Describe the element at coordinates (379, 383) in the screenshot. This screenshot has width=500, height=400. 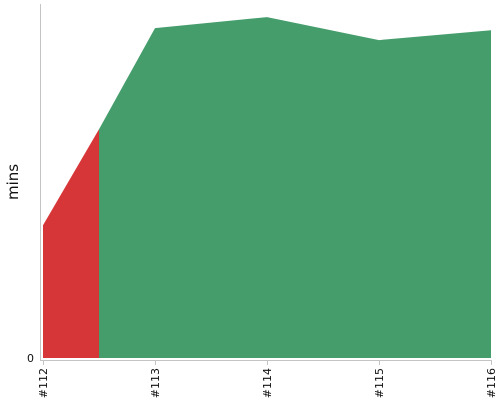
I see `x-tick-label: #115` at that location.